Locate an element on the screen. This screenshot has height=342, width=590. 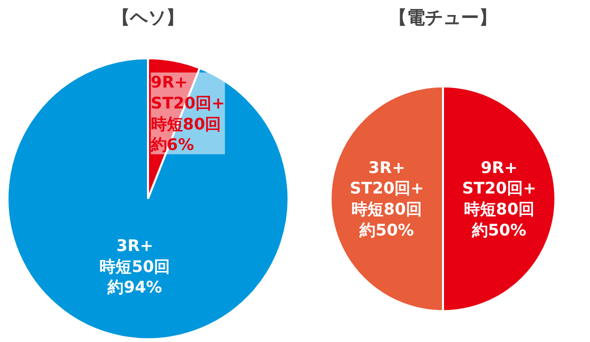
slice-label: 3R+ 時短50回 is located at coordinates (135, 256).